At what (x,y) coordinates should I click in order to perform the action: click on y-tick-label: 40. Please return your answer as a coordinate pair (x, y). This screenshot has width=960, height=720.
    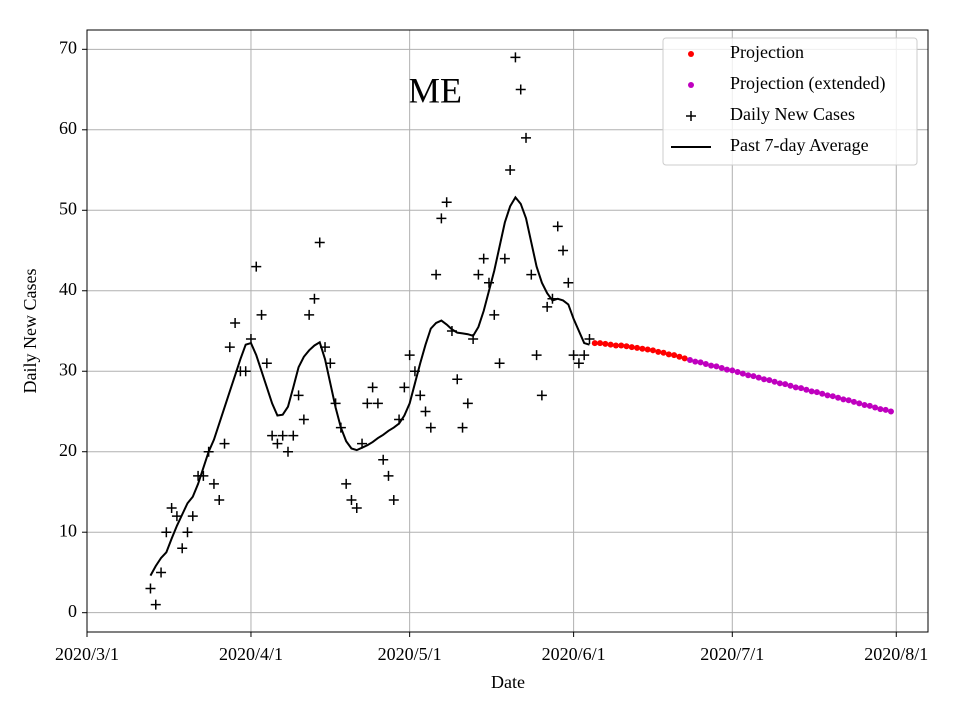
    Looking at the image, I should click on (68, 289).